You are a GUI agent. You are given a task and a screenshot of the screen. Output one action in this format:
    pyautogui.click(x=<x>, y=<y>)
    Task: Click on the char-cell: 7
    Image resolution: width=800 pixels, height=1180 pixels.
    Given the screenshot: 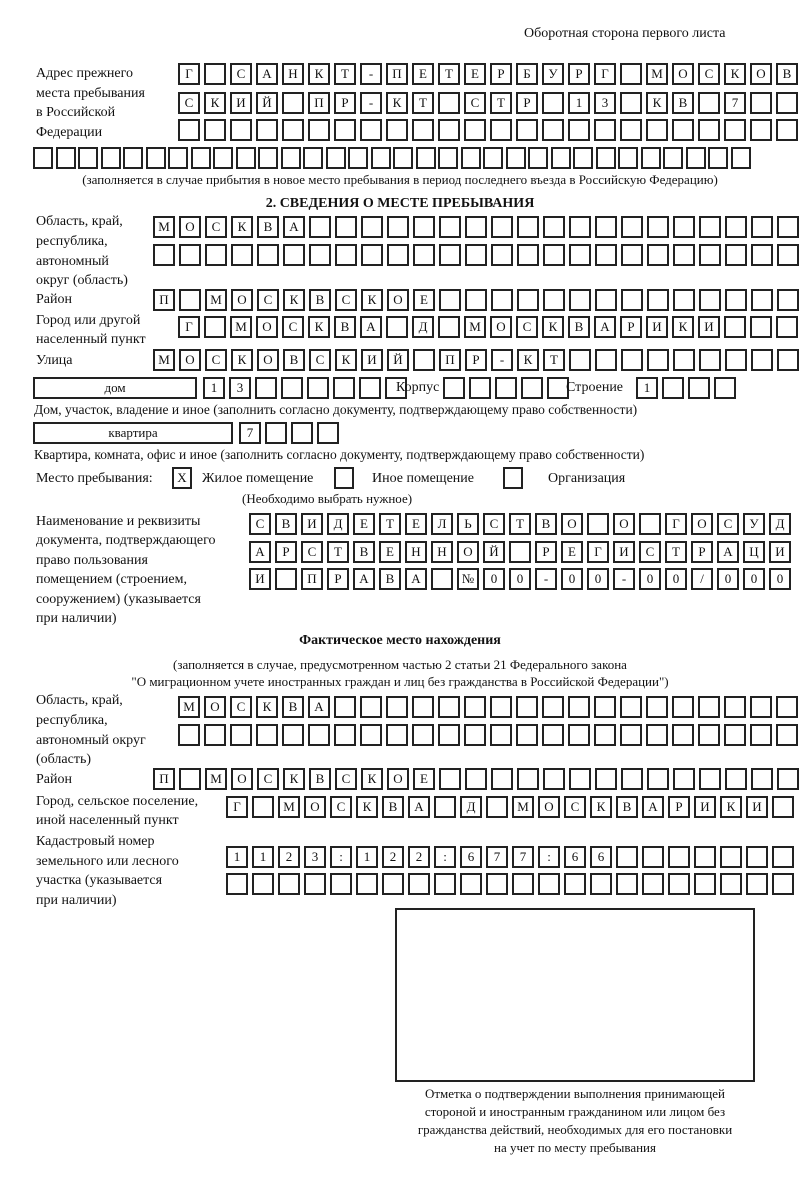 What is the action you would take?
    pyautogui.click(x=497, y=857)
    